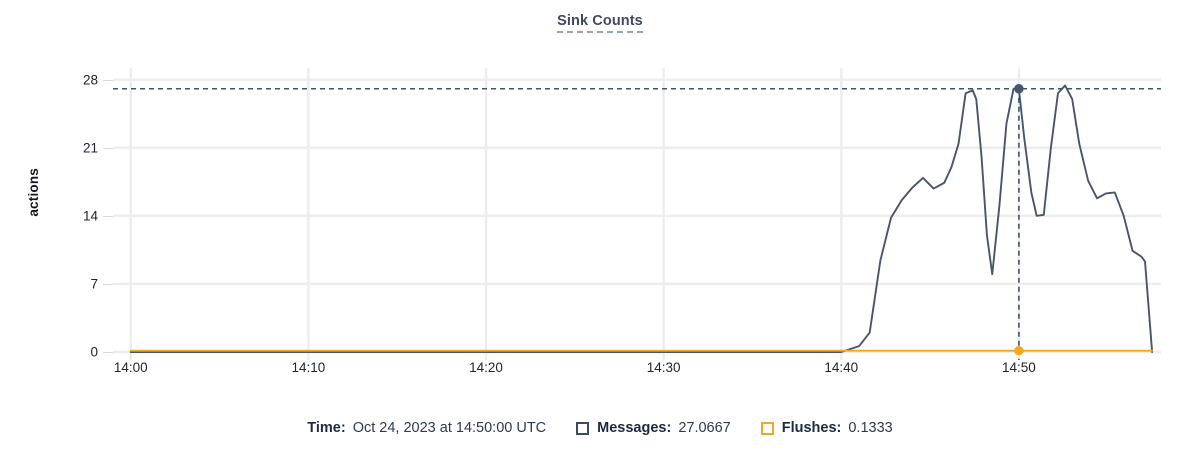  Describe the element at coordinates (75, 213) in the screenshot. I see `y-axis-tick-labels: 0 7 14 21 28` at that location.